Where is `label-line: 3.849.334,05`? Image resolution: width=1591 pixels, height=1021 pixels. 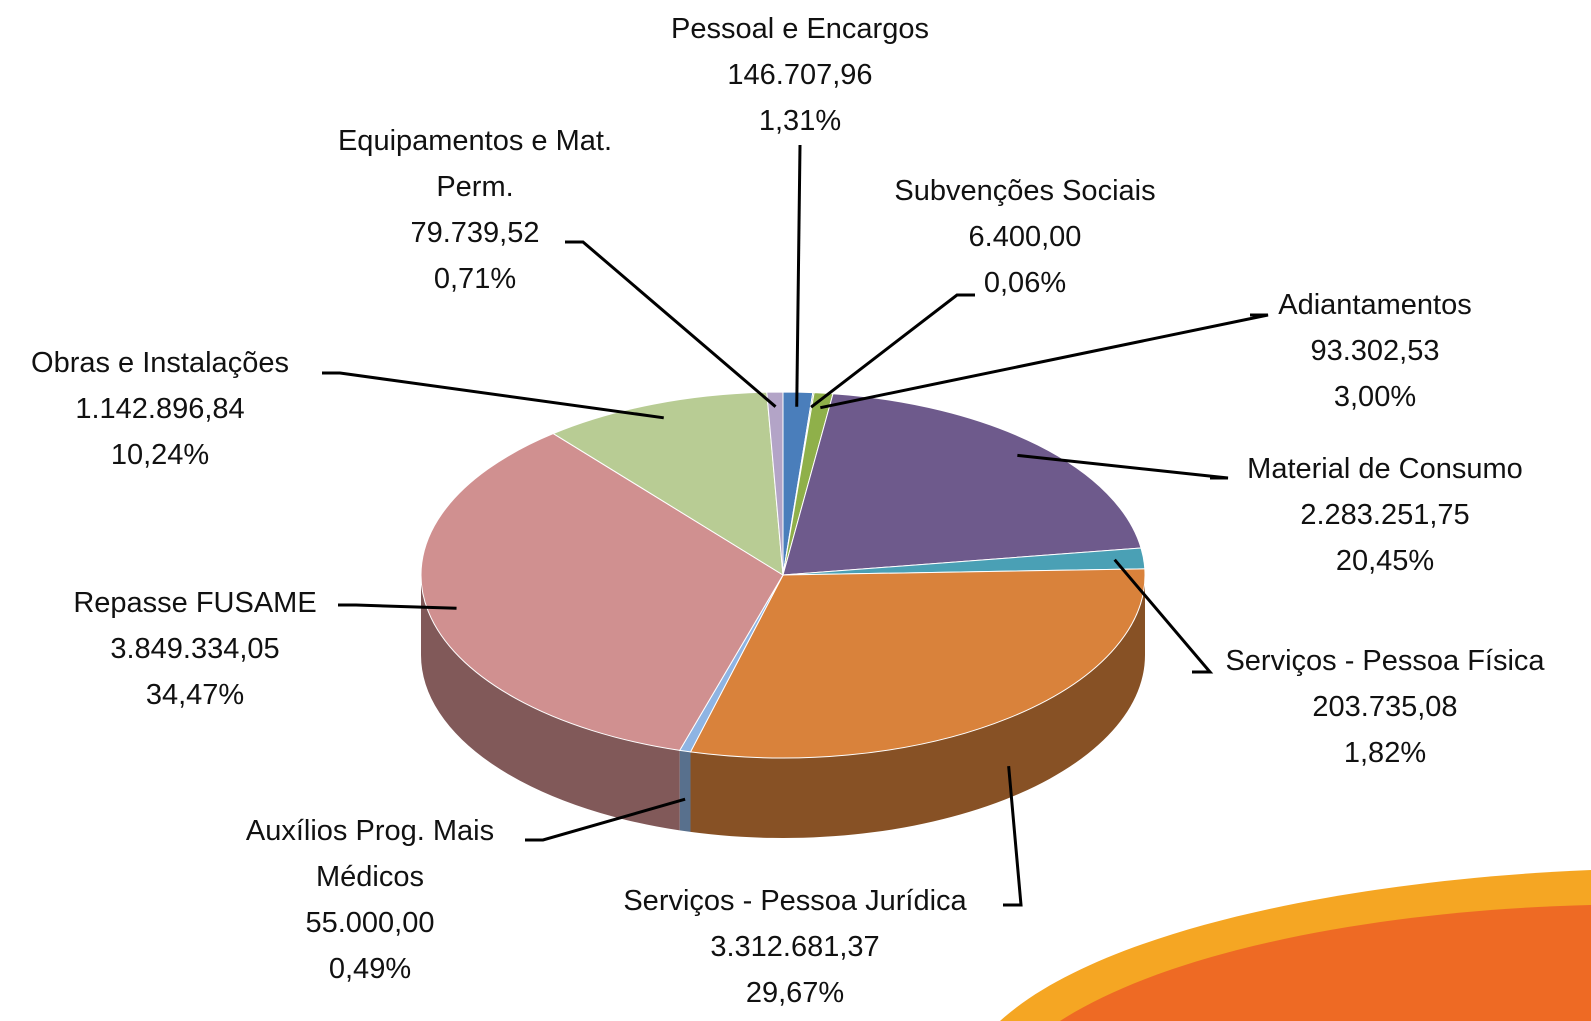 label-line: 3.849.334,05 is located at coordinates (195, 649).